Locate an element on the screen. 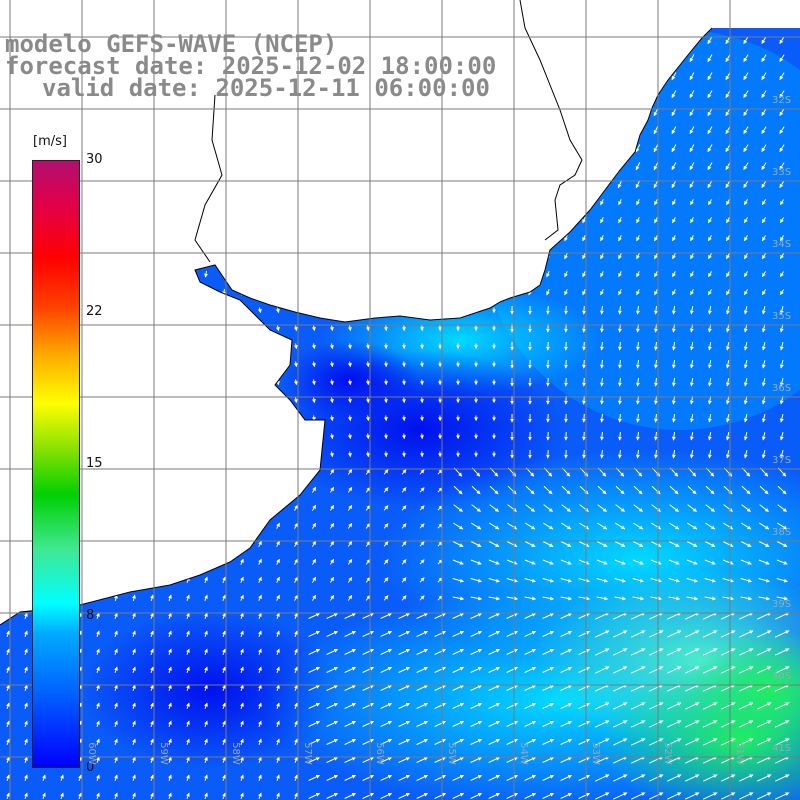  latitude-label: 37S is located at coordinates (782, 460).